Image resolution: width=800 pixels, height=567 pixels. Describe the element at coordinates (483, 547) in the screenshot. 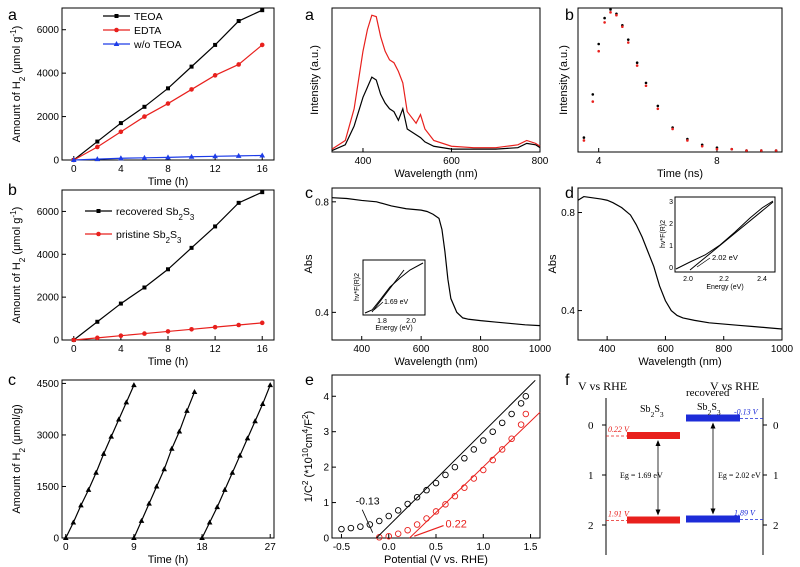

I see `x-tick-label: 1.0` at that location.